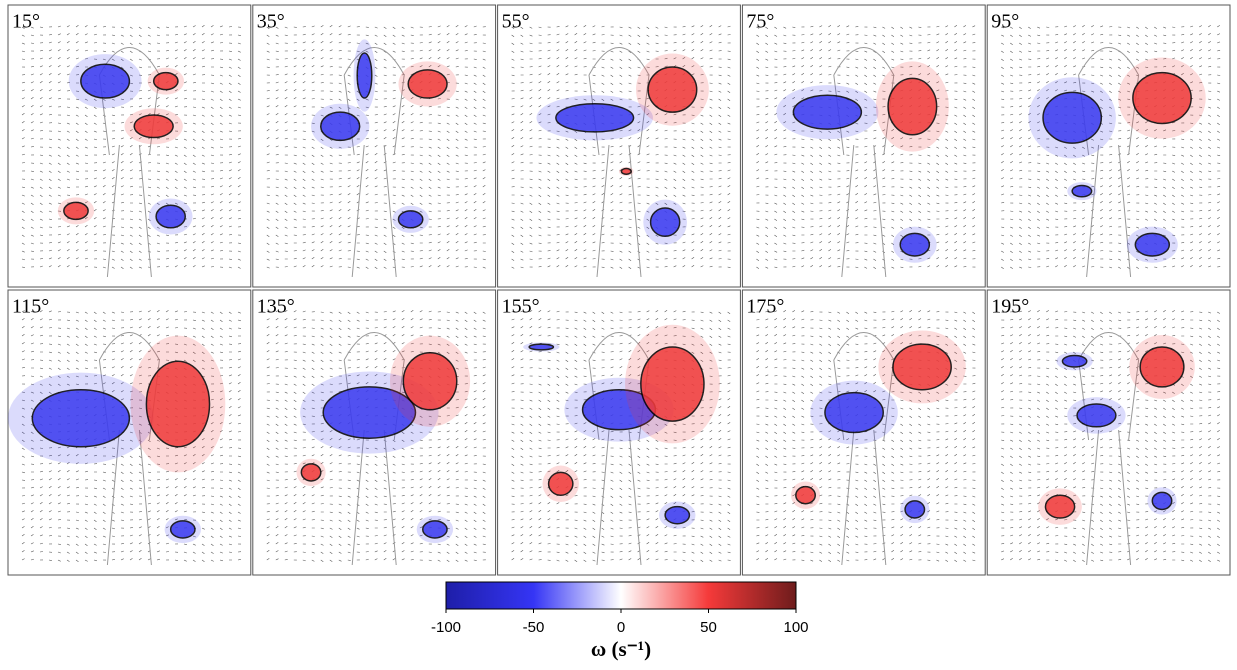 This screenshot has width=1237, height=670. What do you see at coordinates (795, 627) in the screenshot?
I see `colorbar-tick-label: 100` at bounding box center [795, 627].